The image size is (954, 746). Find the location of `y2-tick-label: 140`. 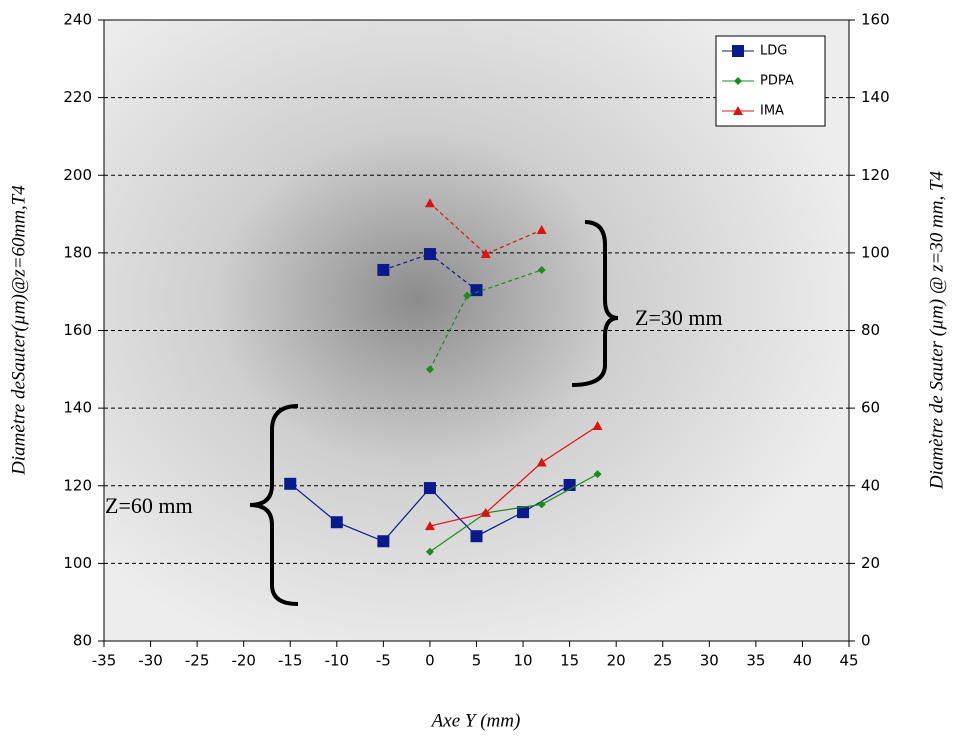

y2-tick-label: 140 is located at coordinates (875, 97).